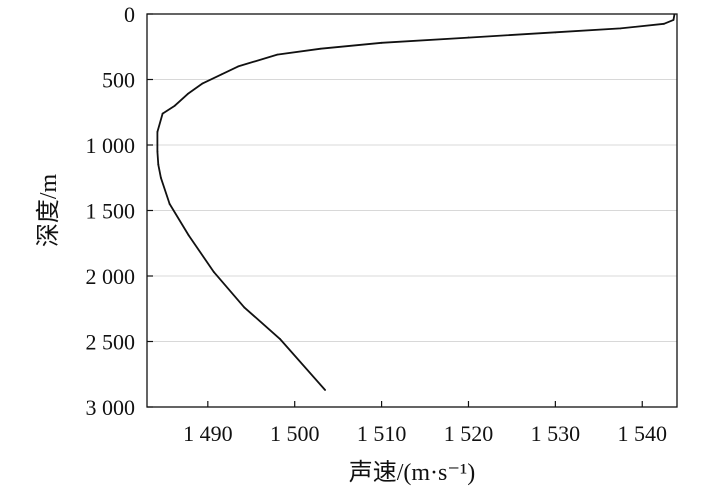  What do you see at coordinates (111, 211) in the screenshot?
I see `y-tick-label: 1 500` at bounding box center [111, 211].